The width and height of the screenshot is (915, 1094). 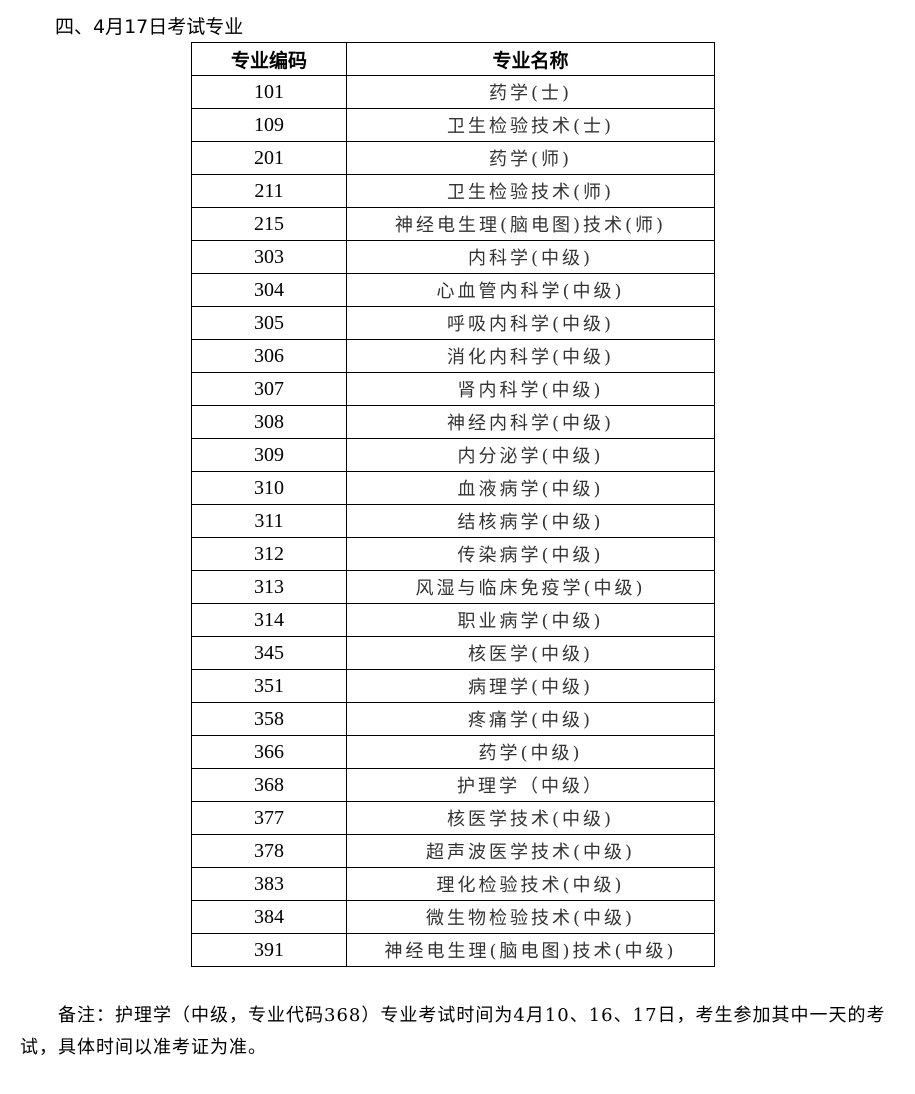 I want to click on cell-code: 384, so click(x=269, y=917).